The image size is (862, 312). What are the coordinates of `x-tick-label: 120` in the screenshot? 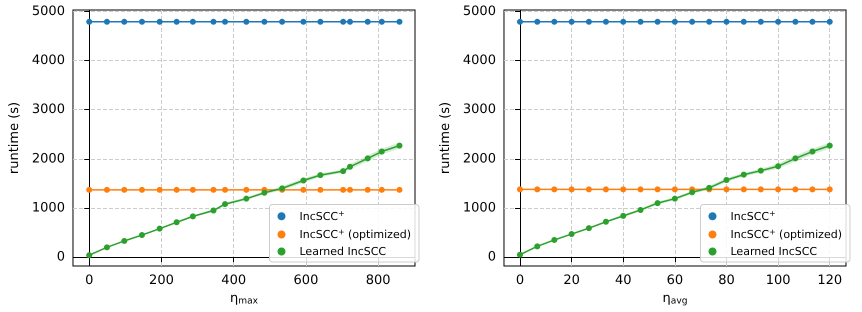 It's located at (829, 280).